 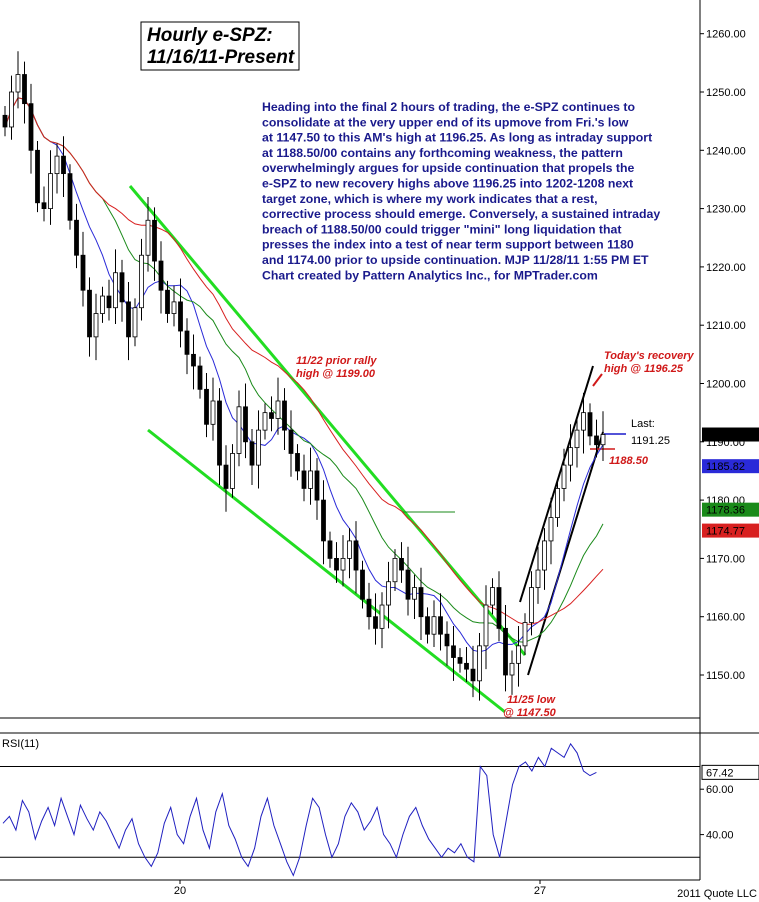 What do you see at coordinates (556, 484) in the screenshot?
I see `upper-rising-channel-line` at bounding box center [556, 484].